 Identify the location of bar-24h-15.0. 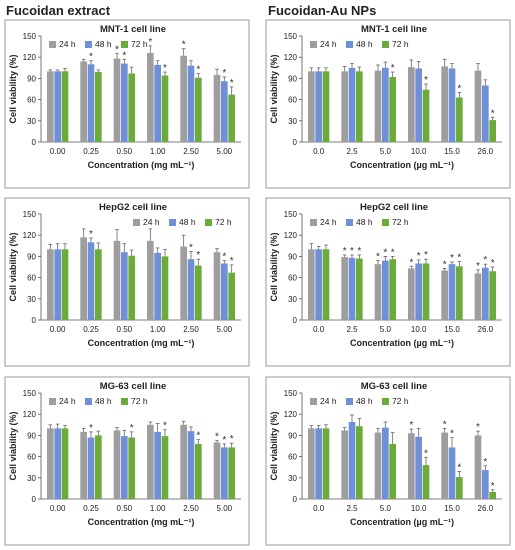
(444, 104).